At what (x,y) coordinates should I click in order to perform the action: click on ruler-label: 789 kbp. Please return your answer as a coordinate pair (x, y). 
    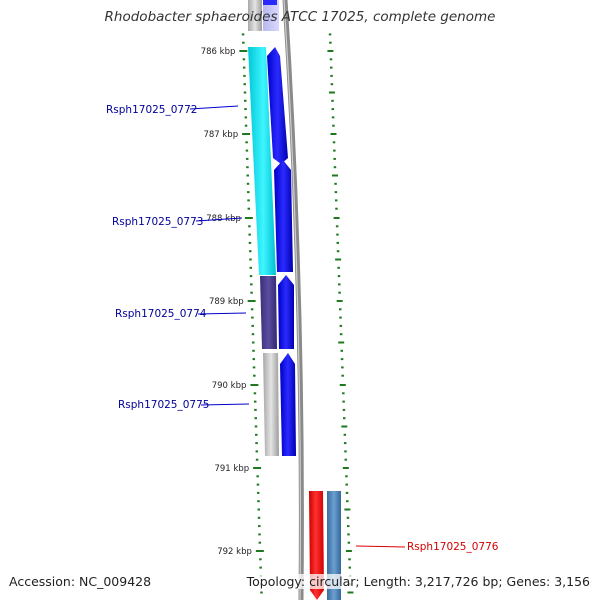
    Looking at the image, I should click on (226, 302).